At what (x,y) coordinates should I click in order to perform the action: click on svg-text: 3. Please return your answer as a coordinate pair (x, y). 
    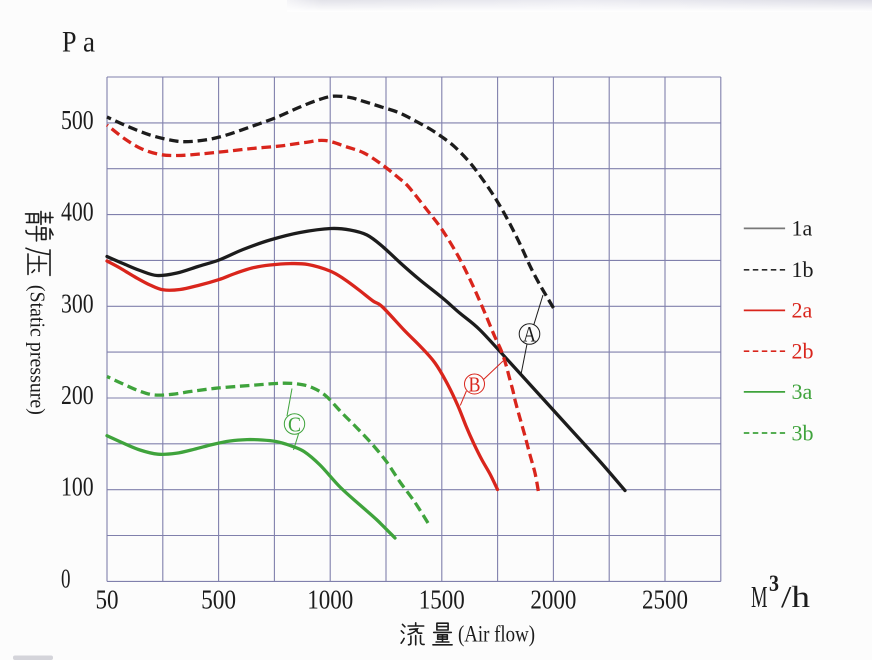
    Looking at the image, I should click on (774, 583).